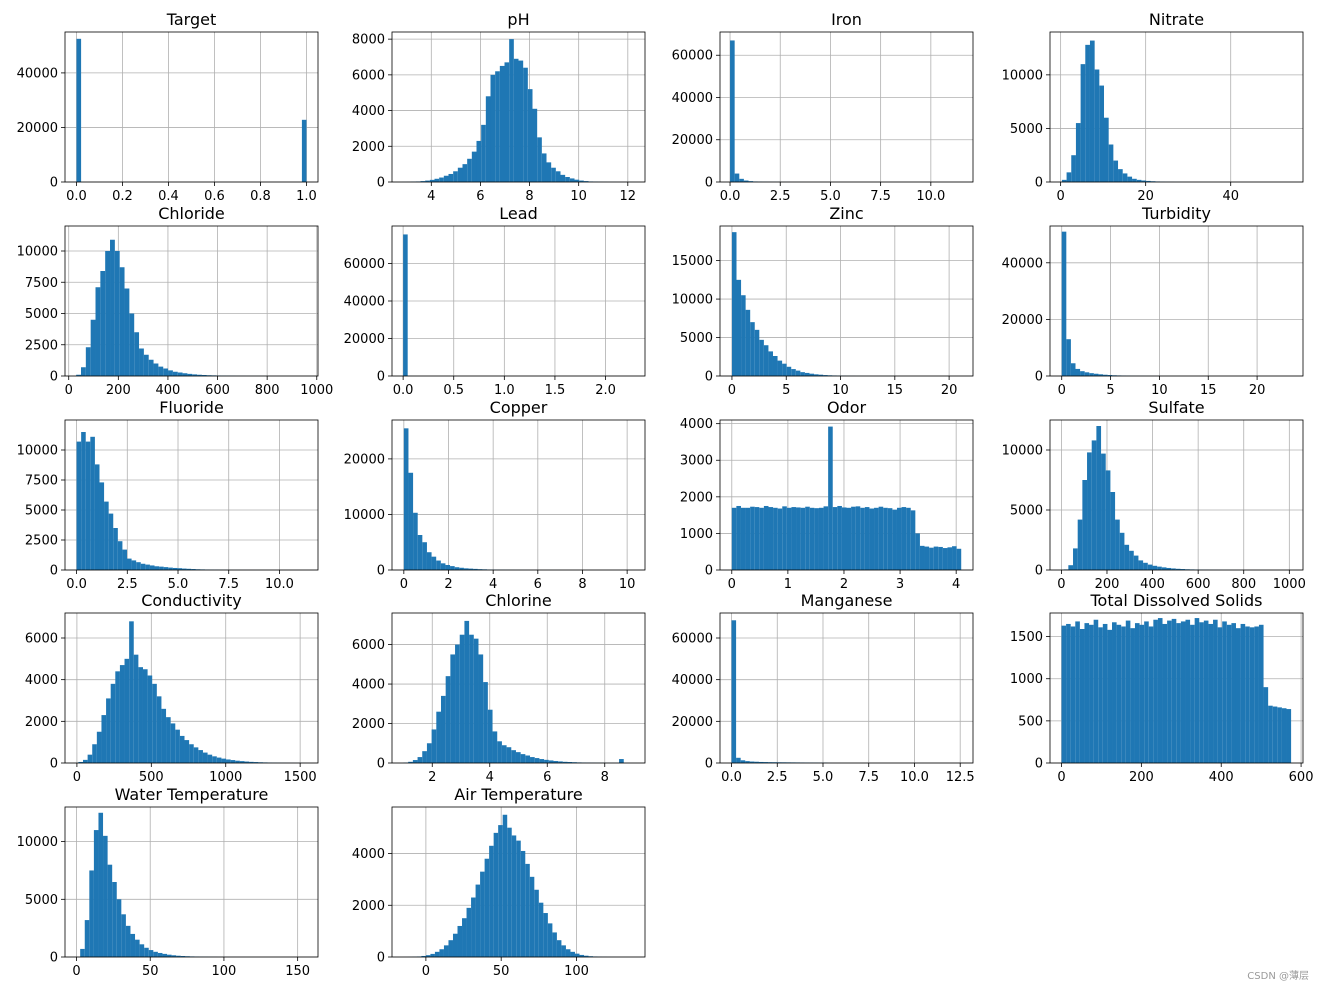  Describe the element at coordinates (41, 345) in the screenshot. I see `y-tick-label: 2500` at that location.